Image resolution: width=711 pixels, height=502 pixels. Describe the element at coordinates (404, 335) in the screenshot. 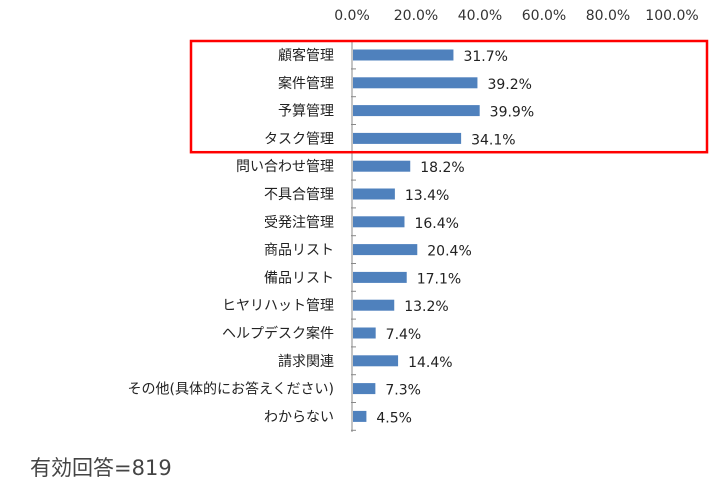

I see `data-label: 7.4%` at that location.